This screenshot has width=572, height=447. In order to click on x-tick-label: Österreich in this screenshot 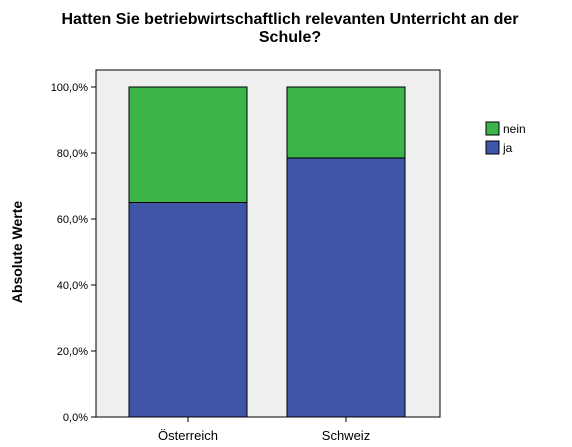, I will do `click(188, 435)`.